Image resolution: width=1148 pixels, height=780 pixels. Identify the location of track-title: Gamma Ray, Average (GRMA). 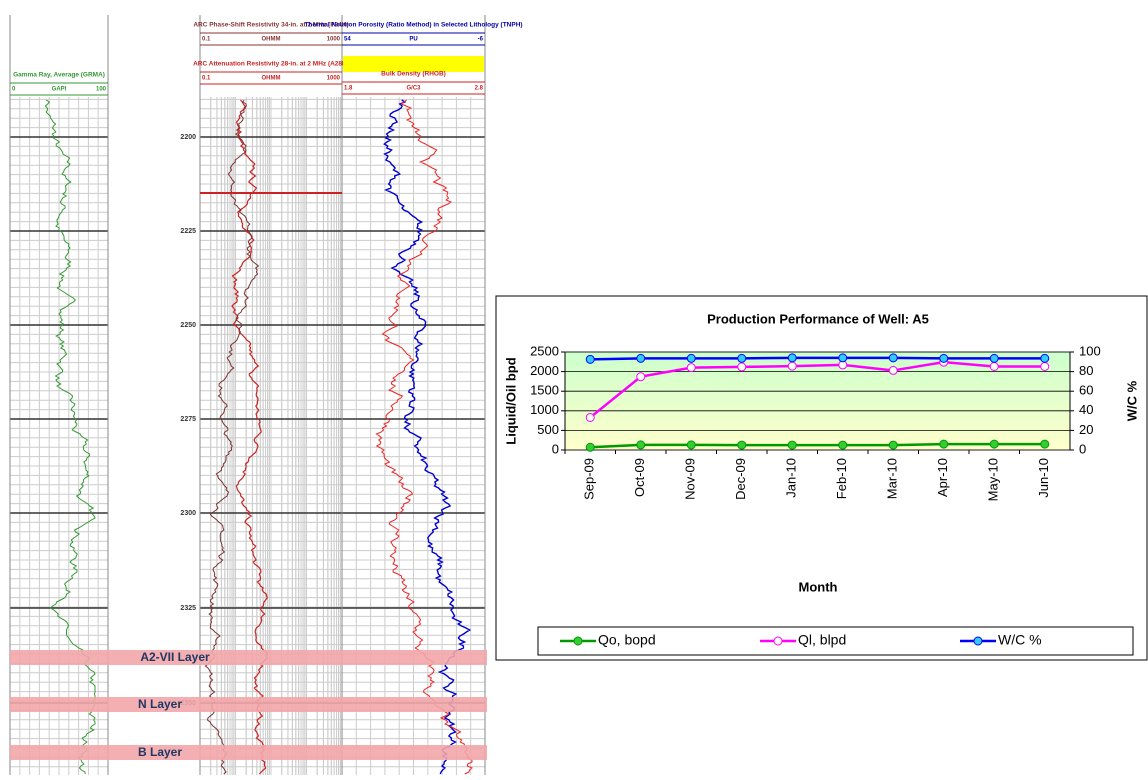
(59, 75).